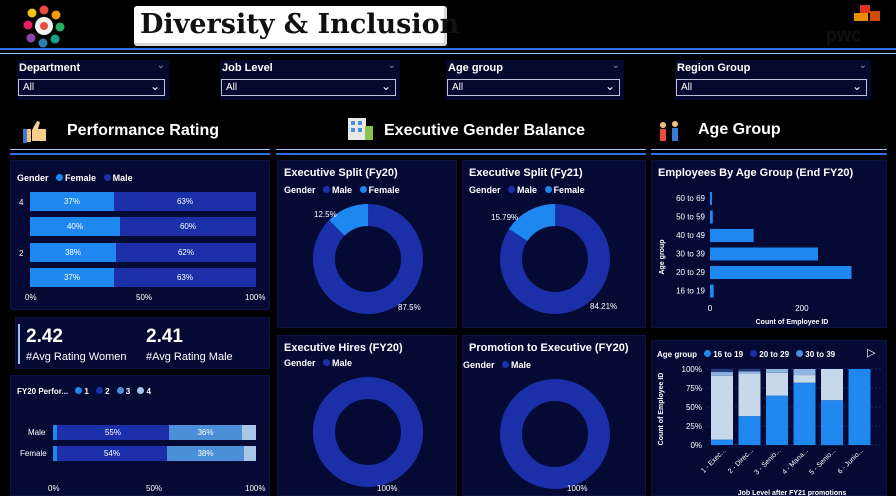  I want to click on page-title-text: Diversity & Inclusion, so click(300, 24).